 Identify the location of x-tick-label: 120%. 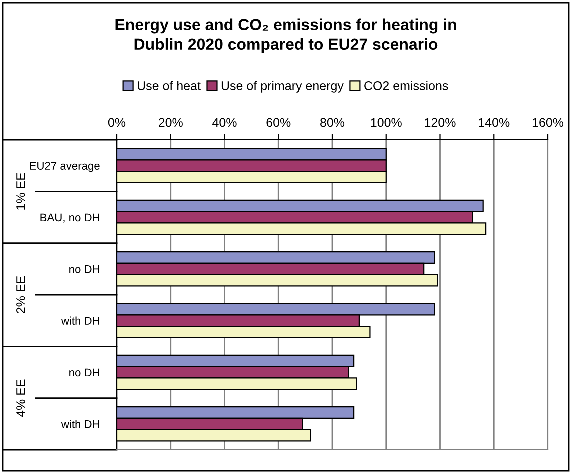
(440, 123).